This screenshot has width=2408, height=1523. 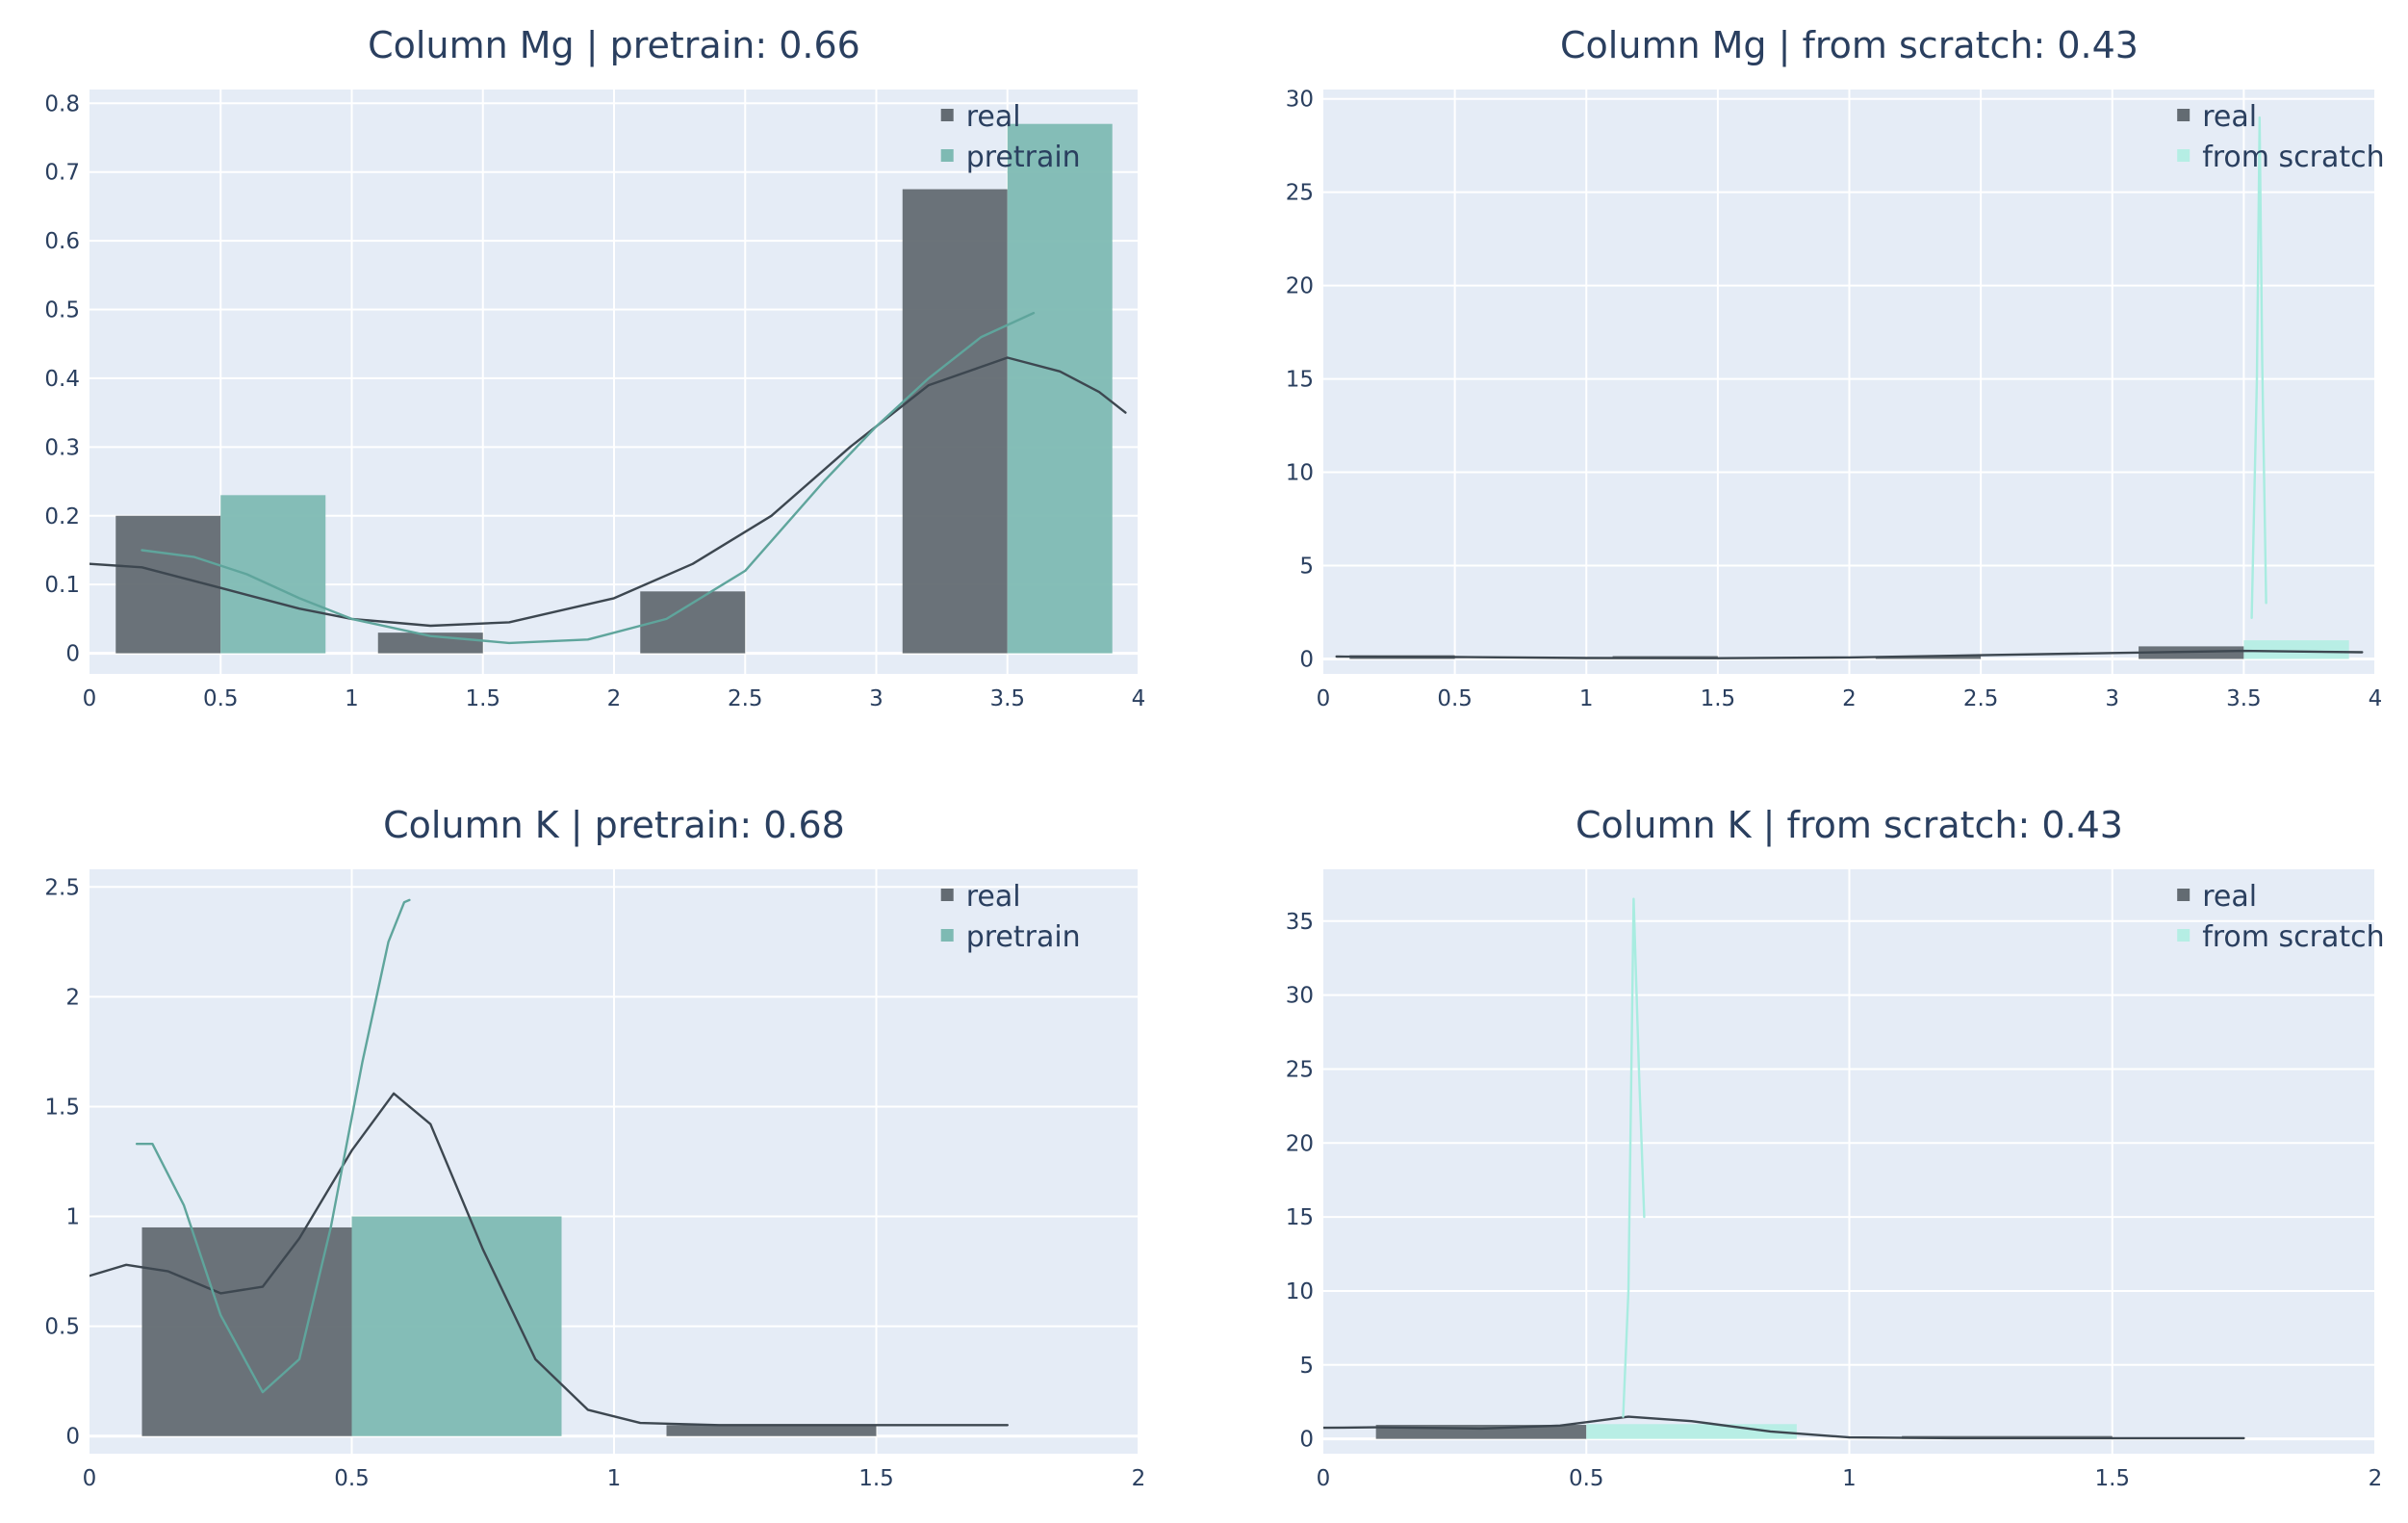 What do you see at coordinates (72, 998) in the screenshot?
I see `y-tick-label: 2` at bounding box center [72, 998].